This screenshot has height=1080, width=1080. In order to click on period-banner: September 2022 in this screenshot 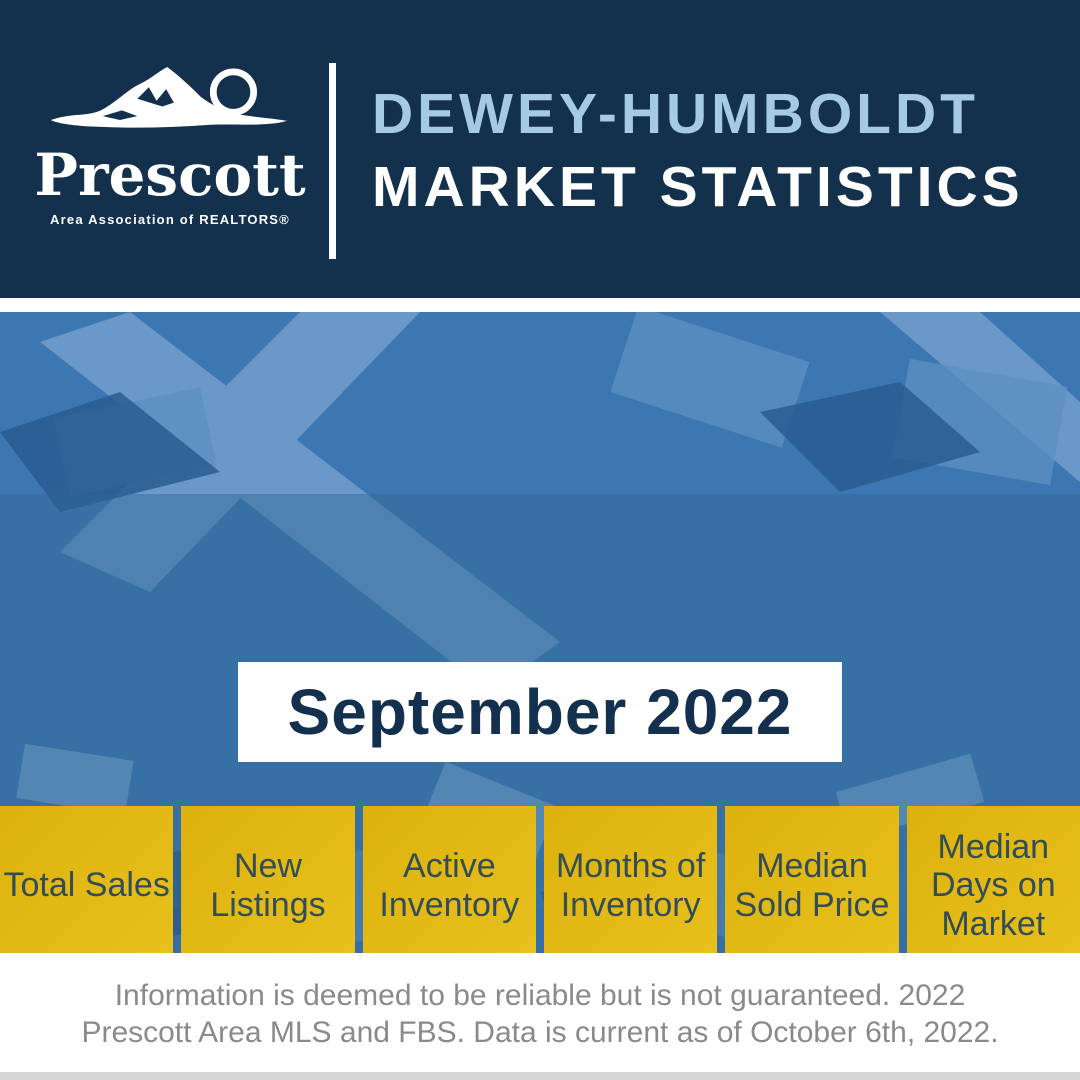, I will do `click(540, 712)`.